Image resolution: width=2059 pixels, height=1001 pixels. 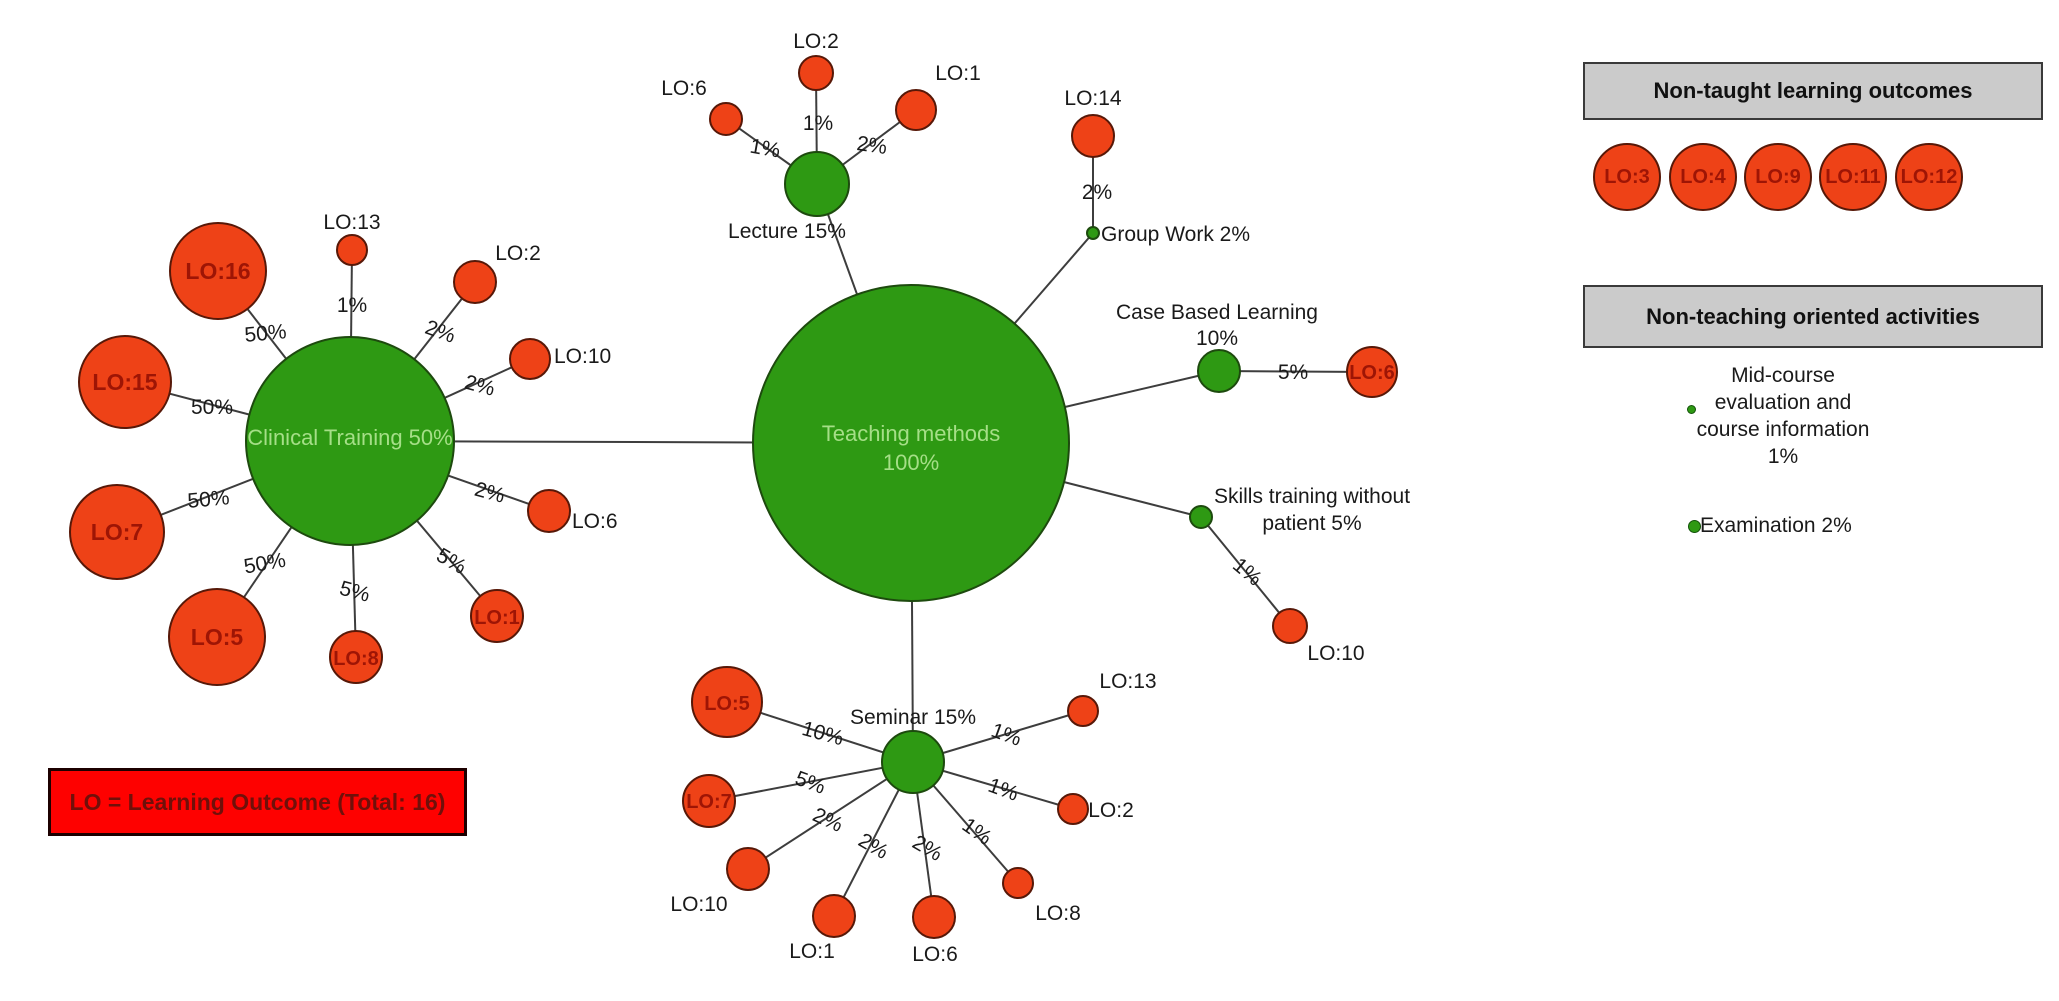 I want to click on node-lo8c, so click(x=356, y=657).